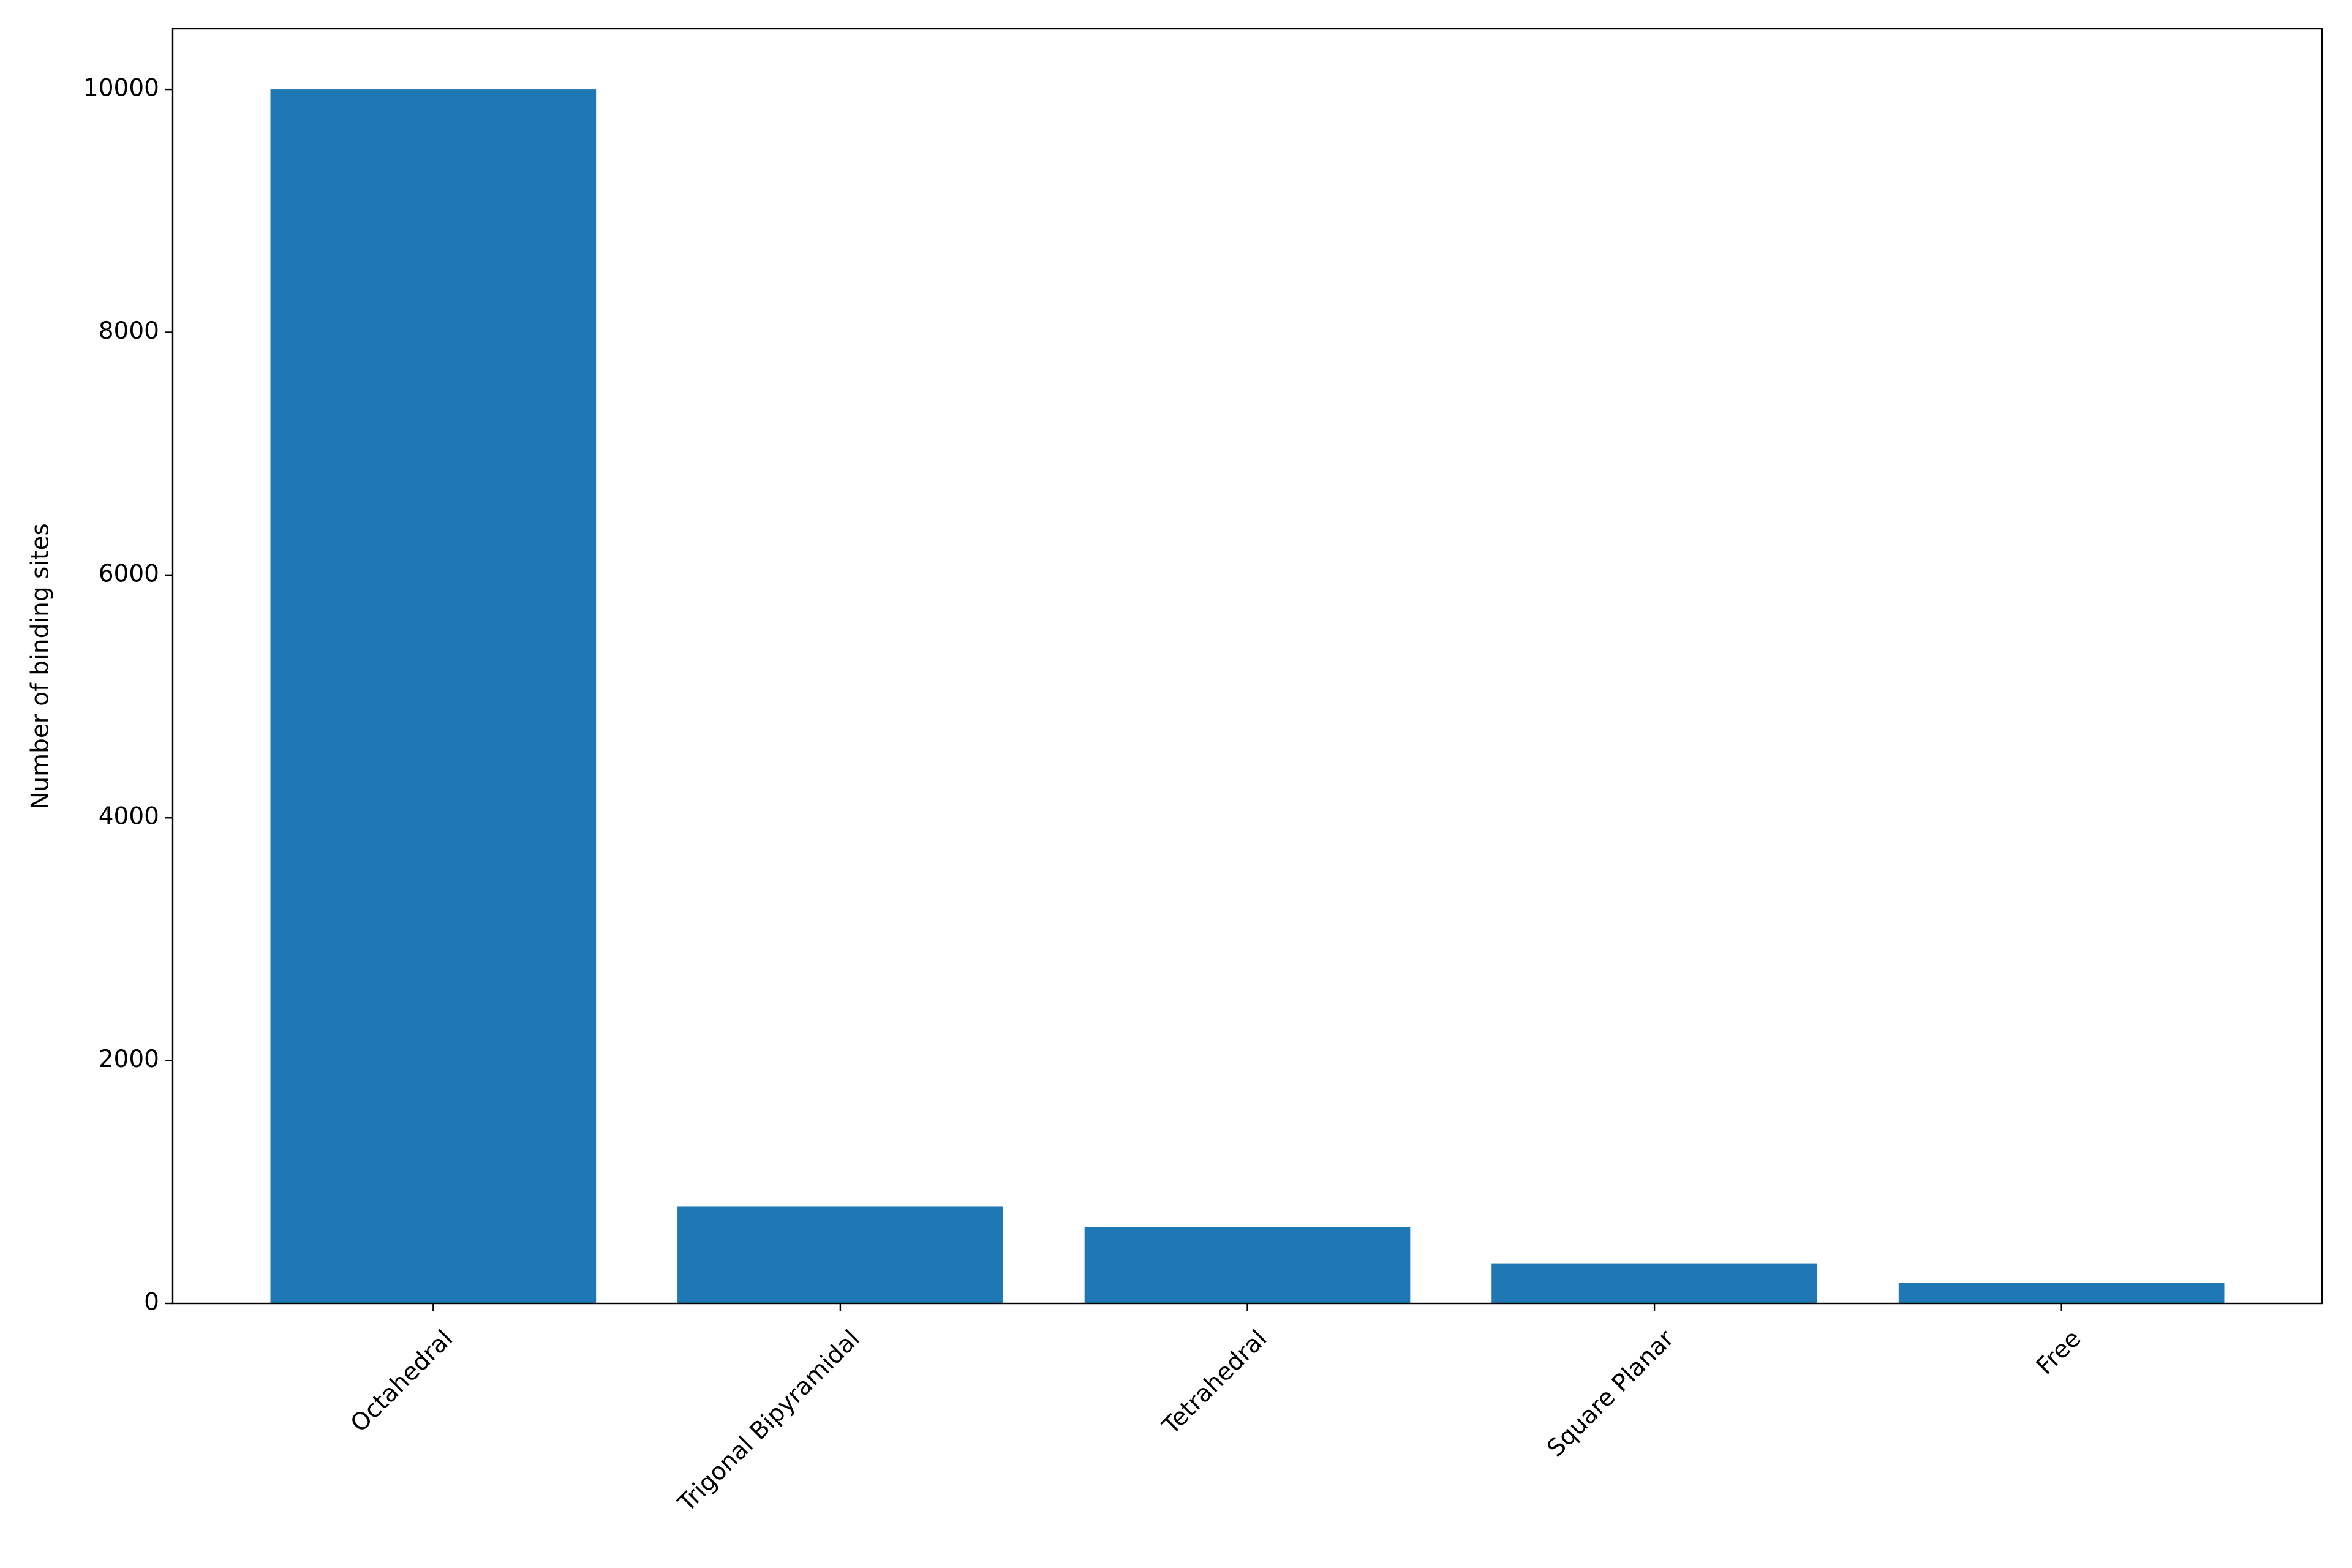  Describe the element at coordinates (129, 1059) in the screenshot. I see `y-tick-label: 2000` at that location.